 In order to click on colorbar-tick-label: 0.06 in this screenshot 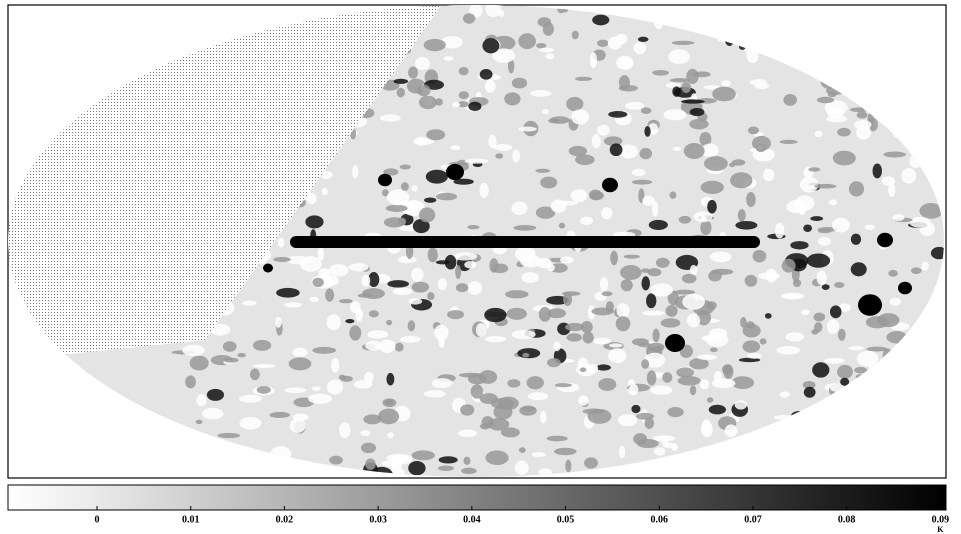, I will do `click(660, 519)`.